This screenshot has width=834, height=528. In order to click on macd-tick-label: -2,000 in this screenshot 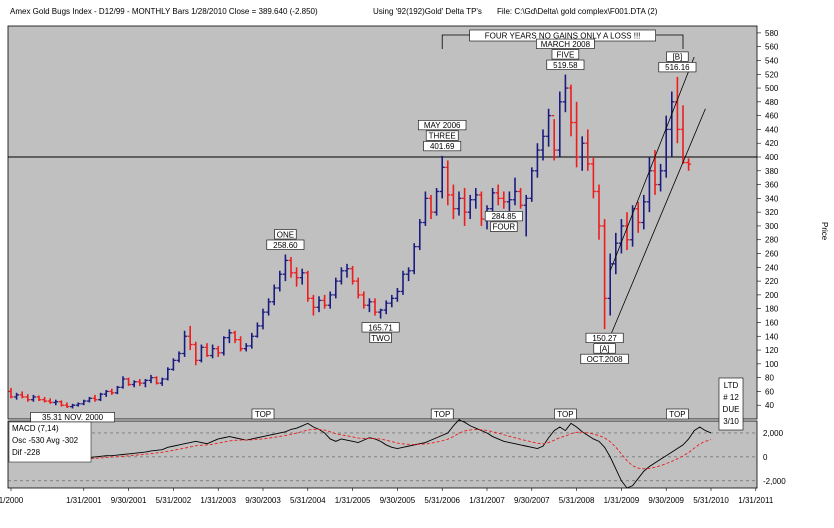, I will do `click(774, 481)`.